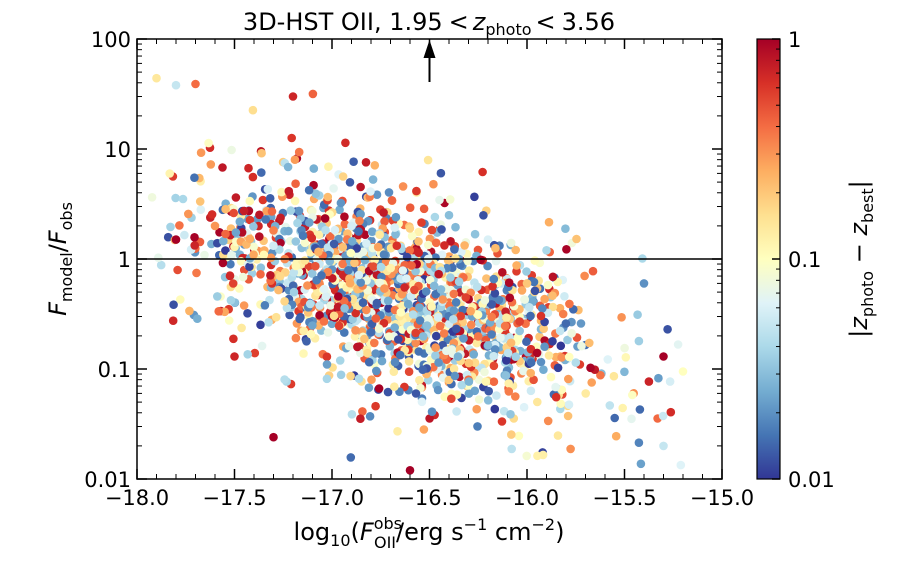  I want to click on y-tick-label: 1, so click(124, 260).